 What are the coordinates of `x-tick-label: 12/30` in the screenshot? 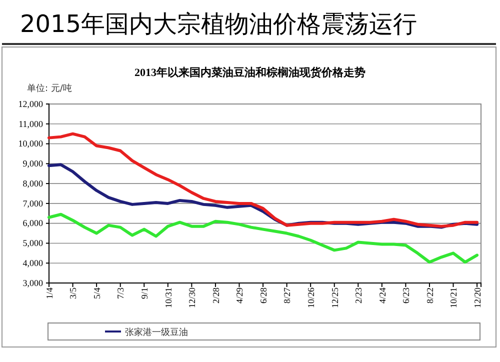 It's located at (192, 297).